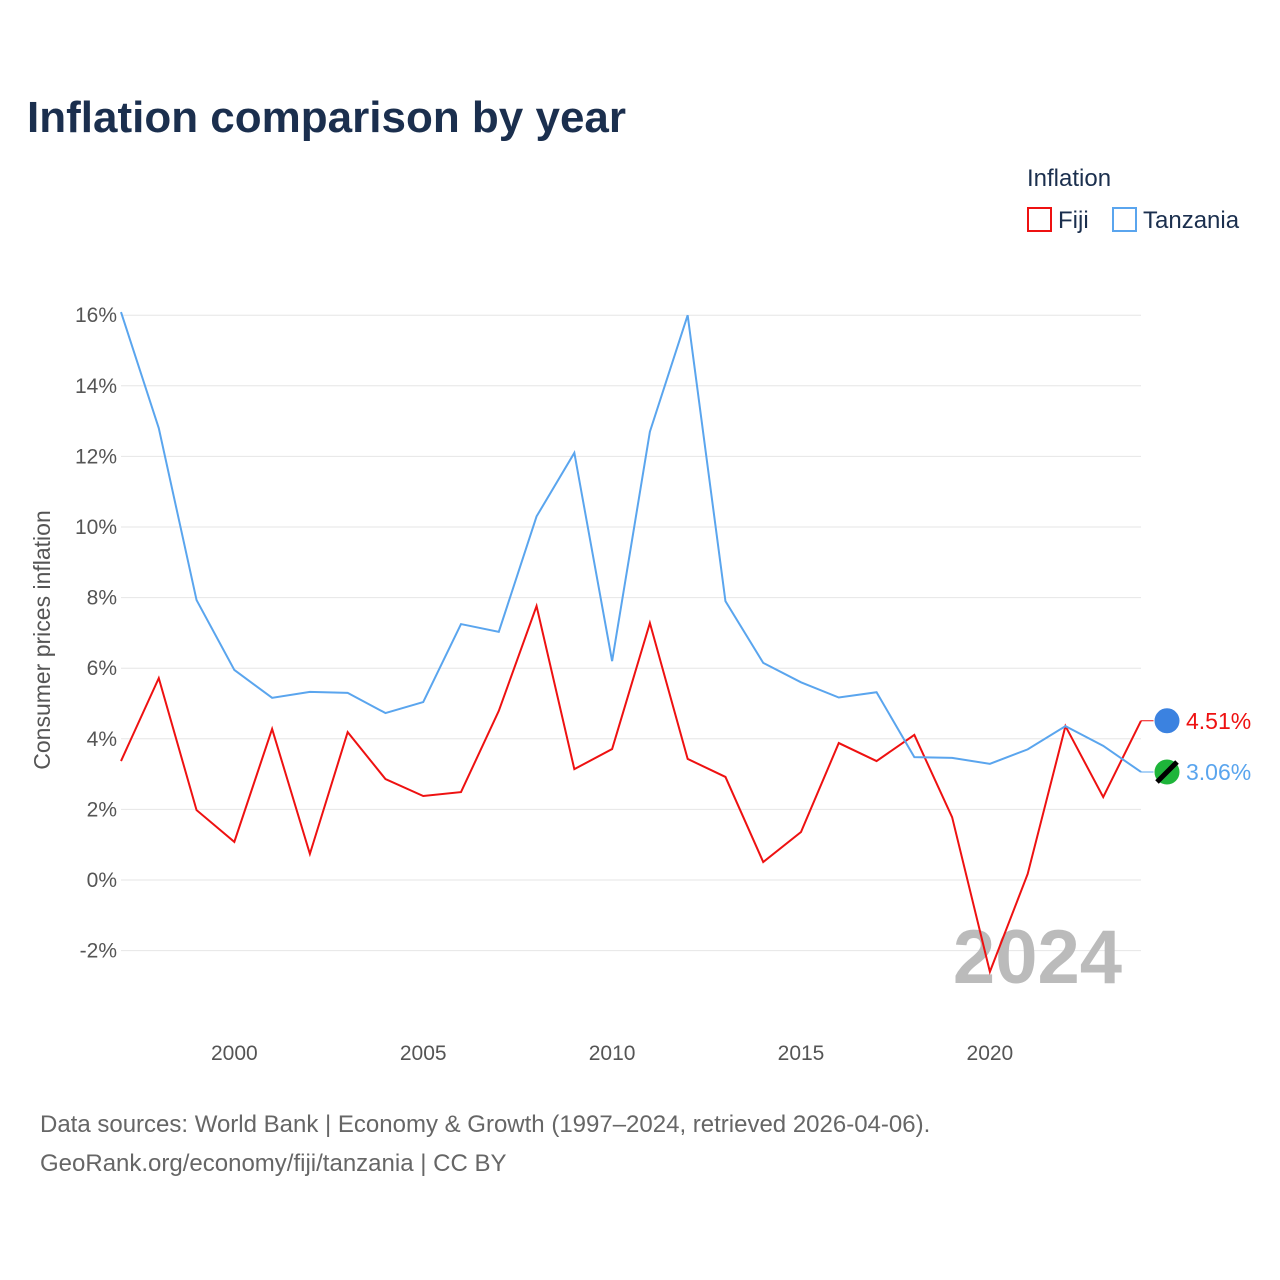 The height and width of the screenshot is (1280, 1280). I want to click on y-tick-label: 12%, so click(96, 456).